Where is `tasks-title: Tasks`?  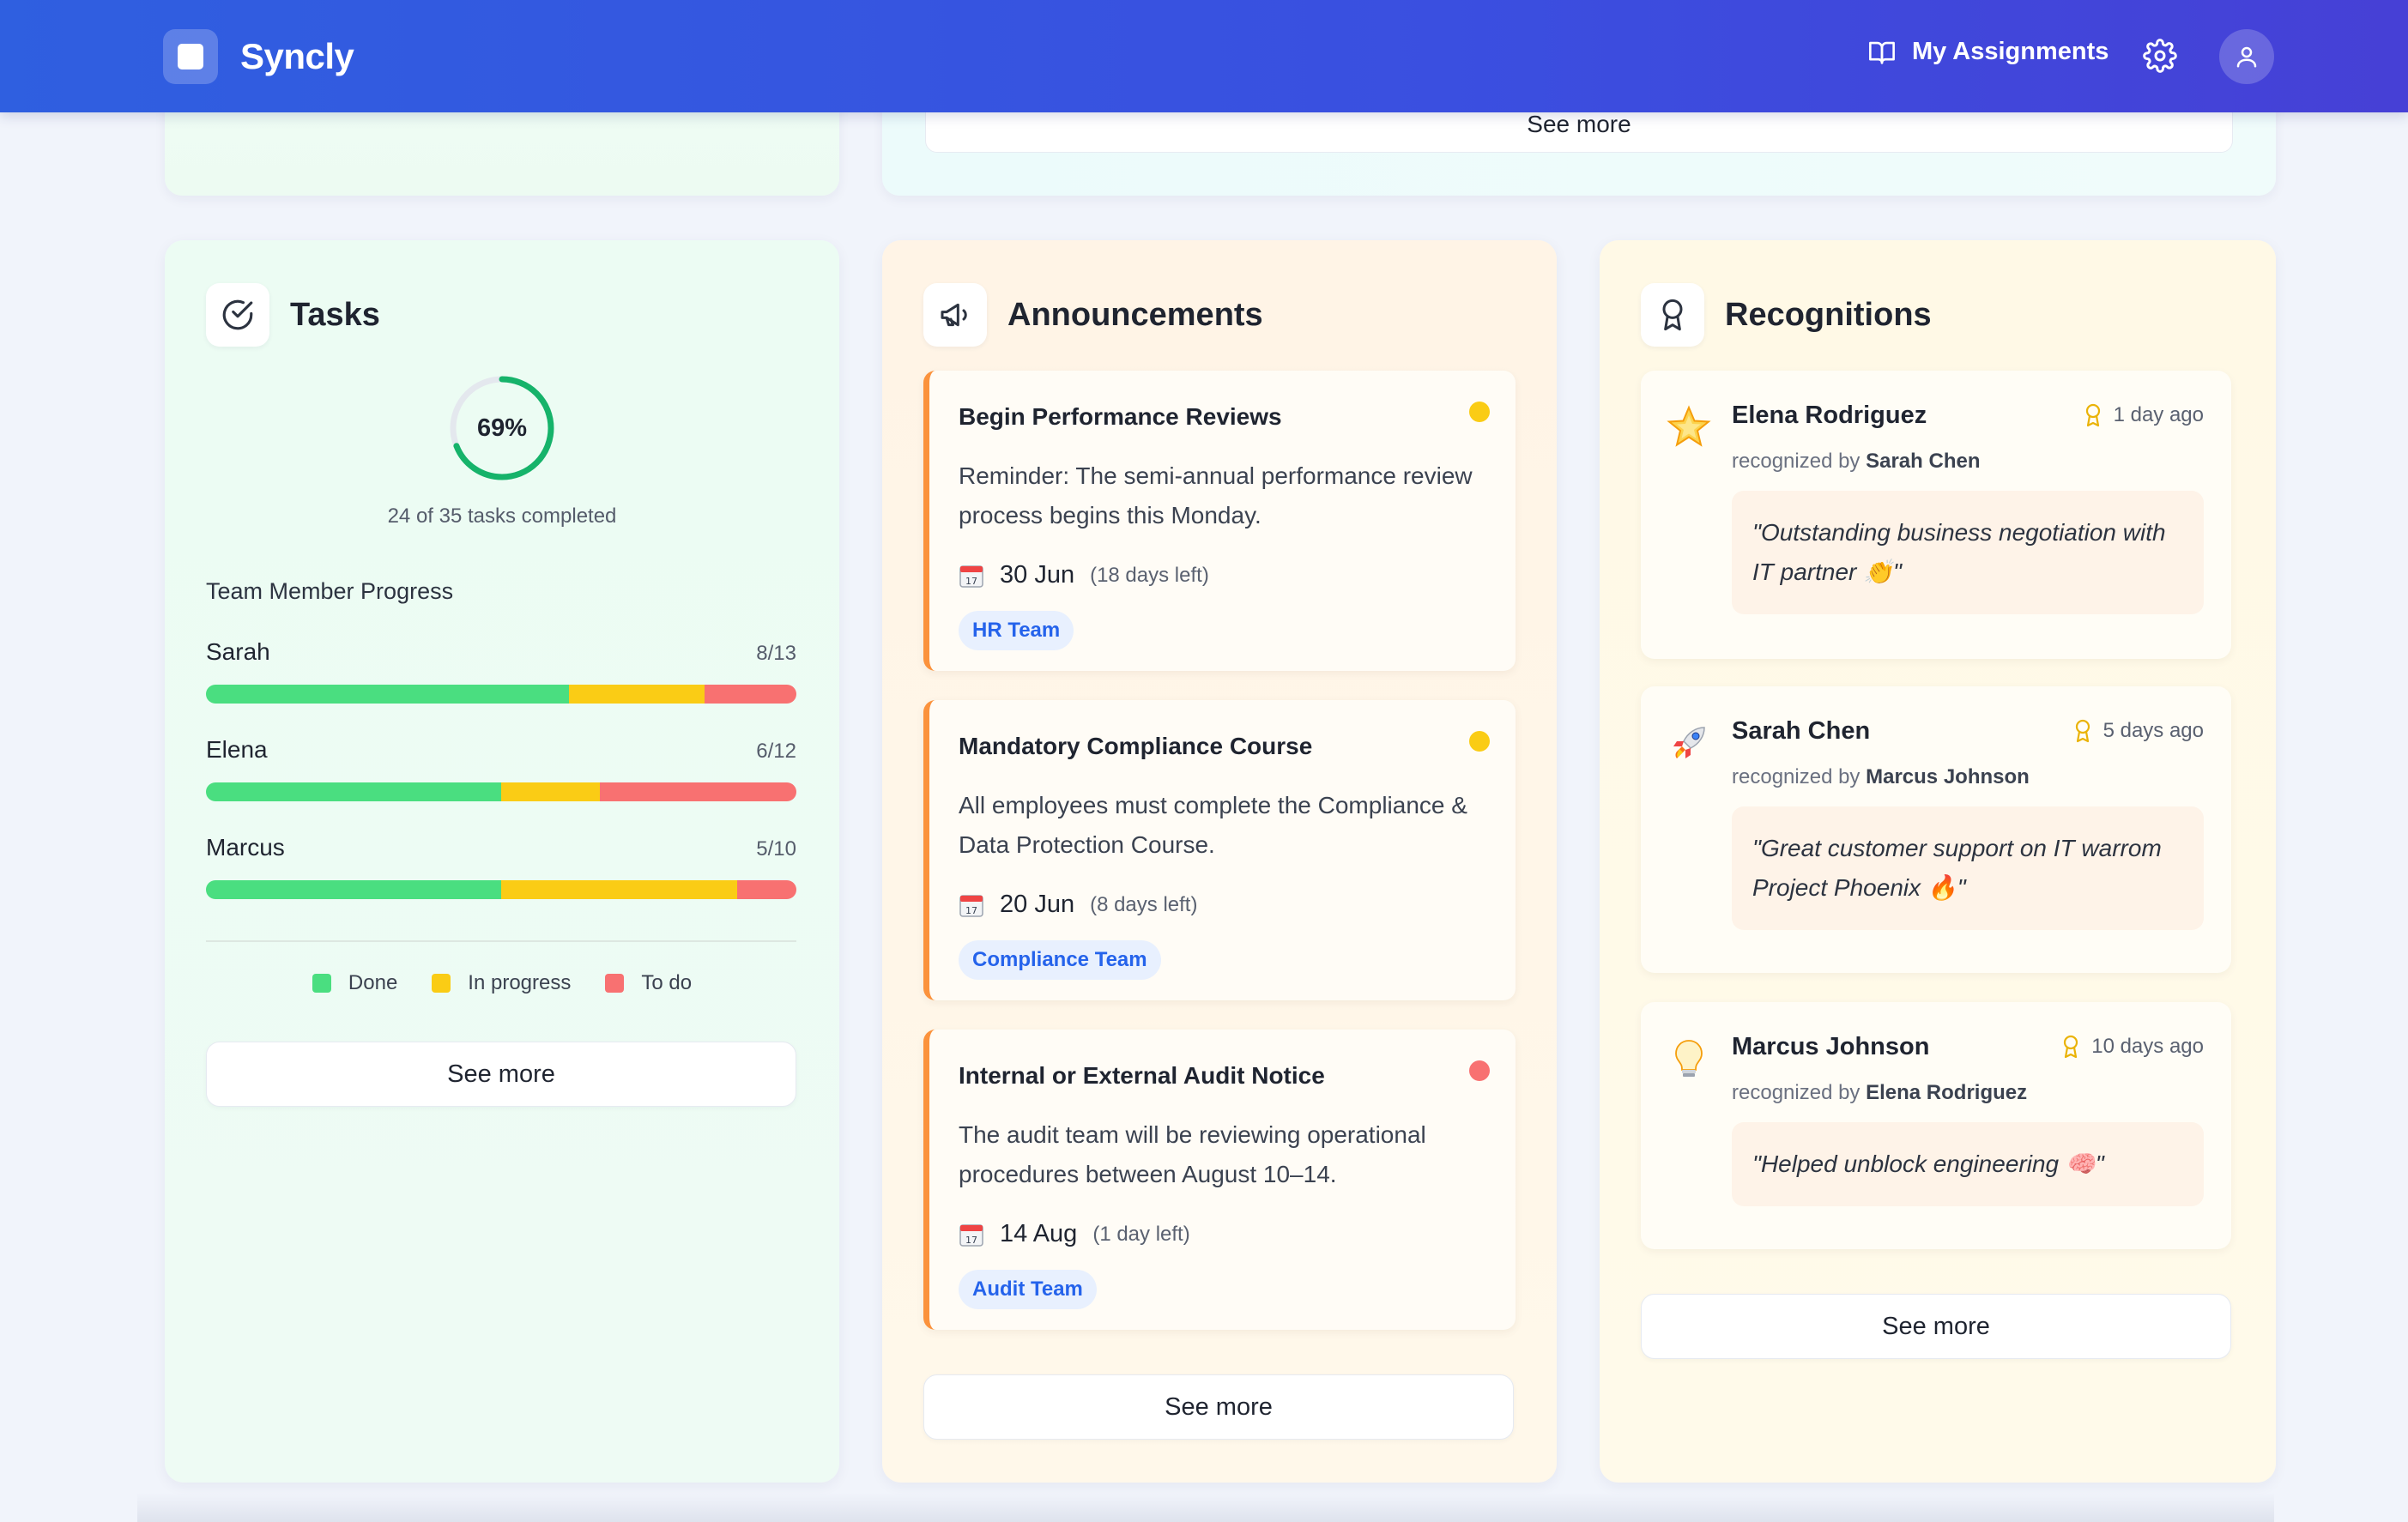 tasks-title: Tasks is located at coordinates (335, 314).